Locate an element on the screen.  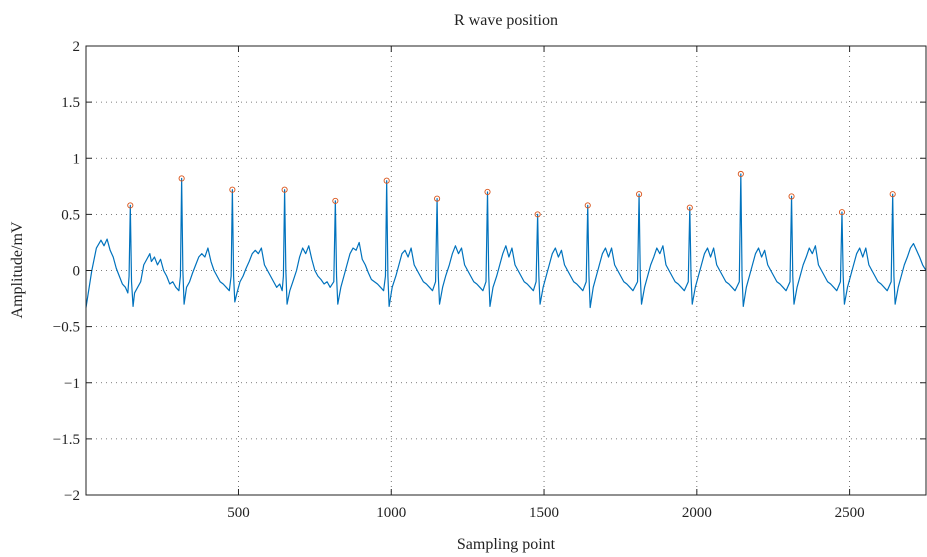
y-tick-label: 0.5 is located at coordinates (70, 215).